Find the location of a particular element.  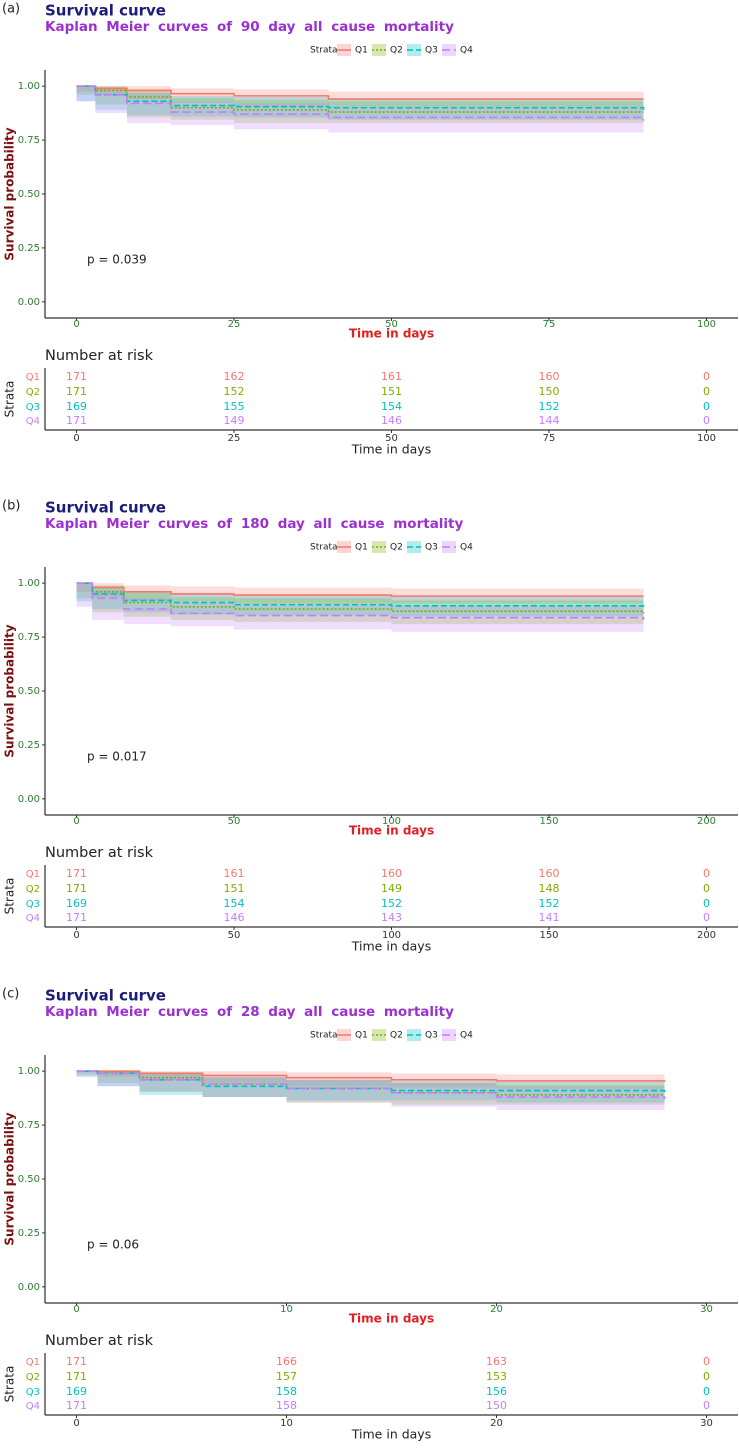

x-tick-label: 25 is located at coordinates (234, 324).